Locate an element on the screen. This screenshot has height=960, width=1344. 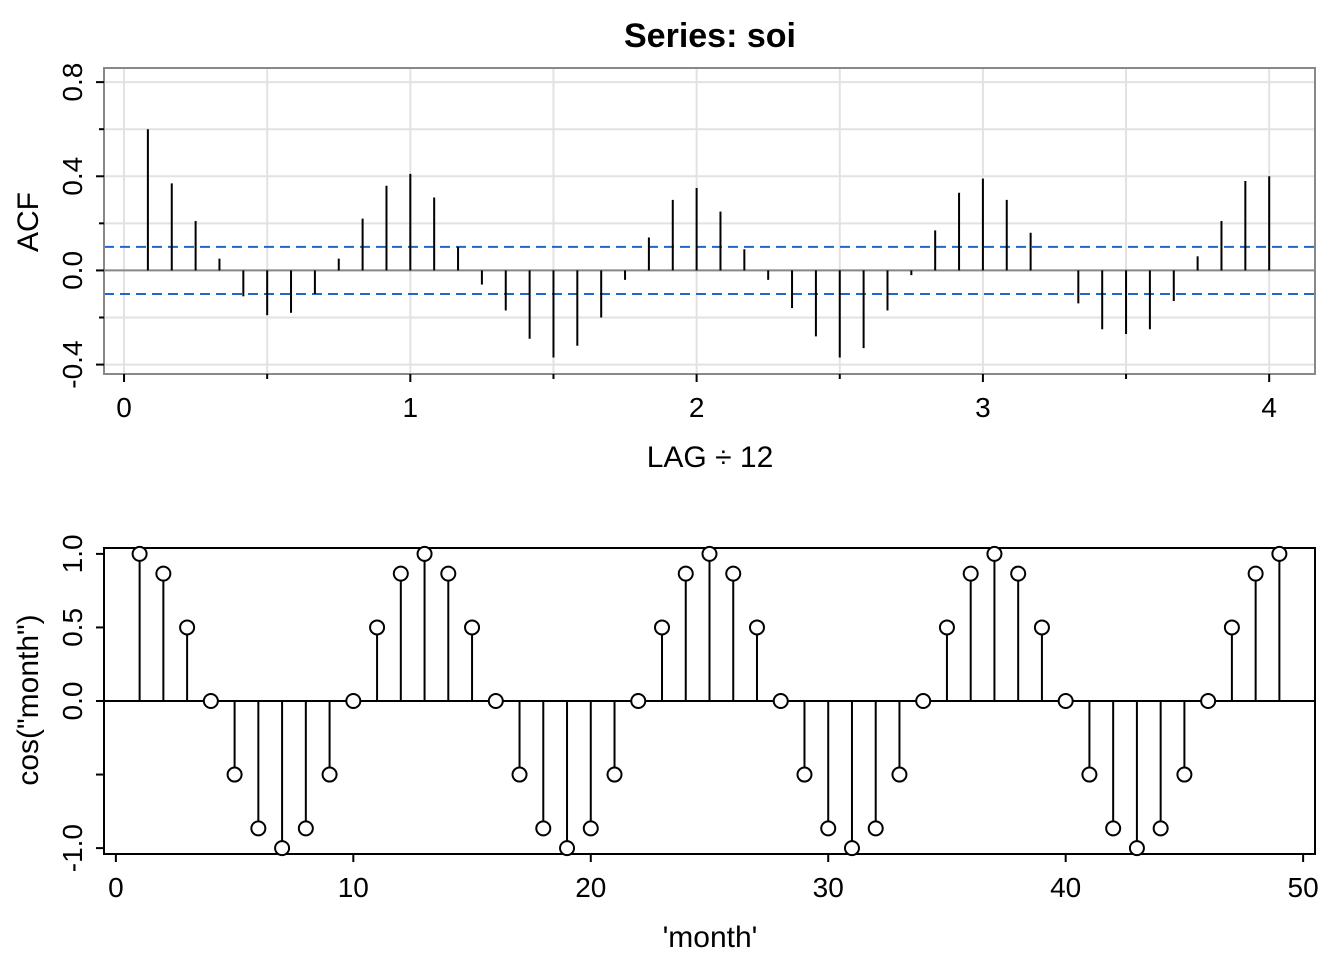
acf-y-tick-label: 0.4 is located at coordinates (72, 176).